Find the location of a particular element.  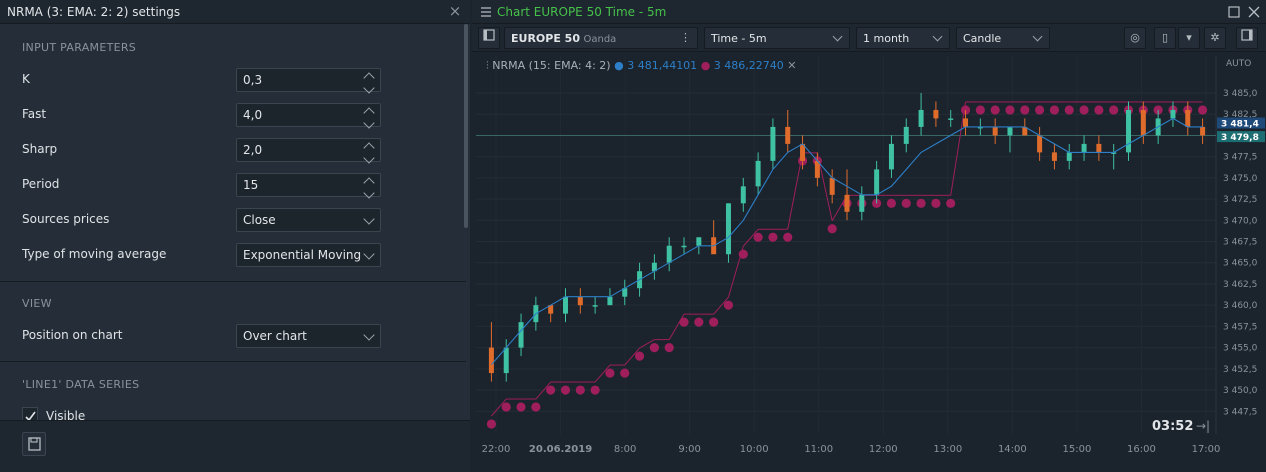

indicator-icon: ◎ is located at coordinates (1135, 38).